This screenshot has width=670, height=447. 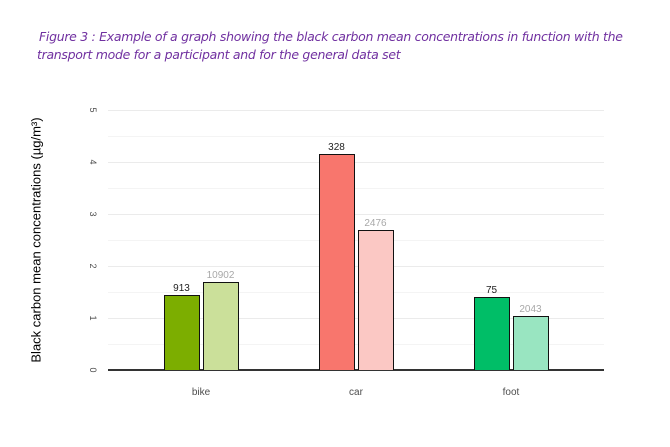 What do you see at coordinates (375, 300) in the screenshot?
I see `bar-car-general` at bounding box center [375, 300].